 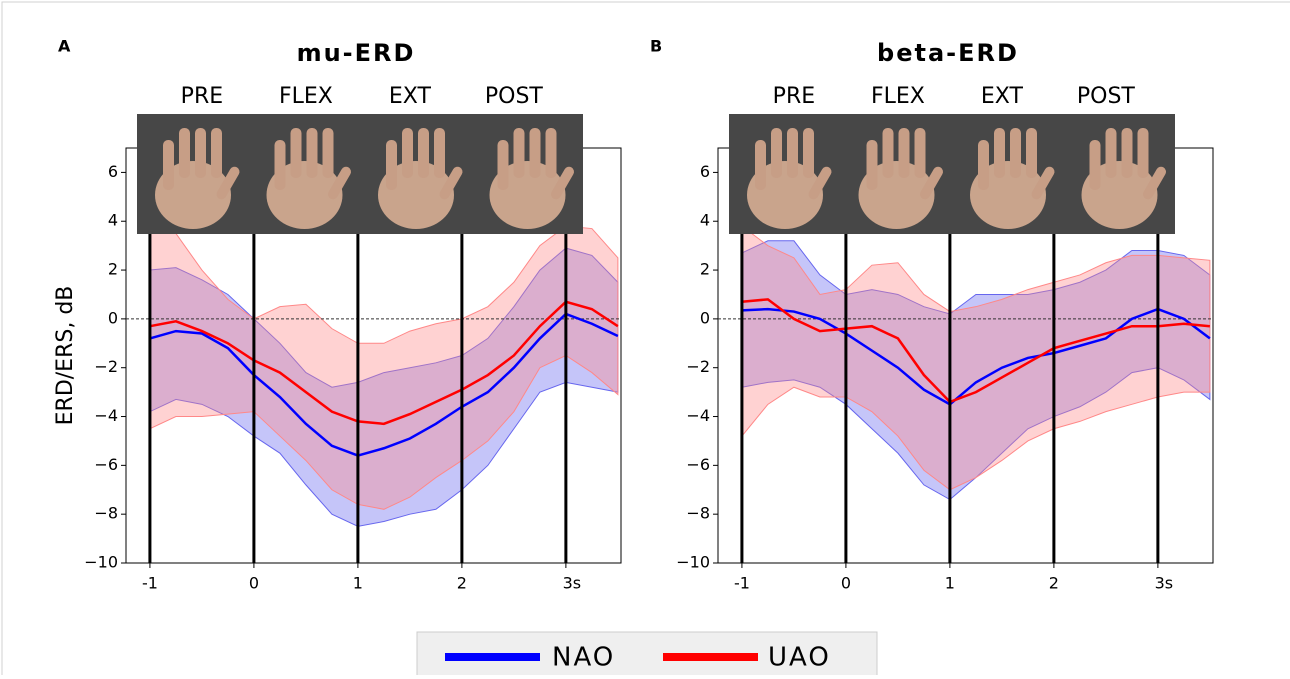 What do you see at coordinates (948, 53) in the screenshot?
I see `chart-title: beta-ERD` at bounding box center [948, 53].